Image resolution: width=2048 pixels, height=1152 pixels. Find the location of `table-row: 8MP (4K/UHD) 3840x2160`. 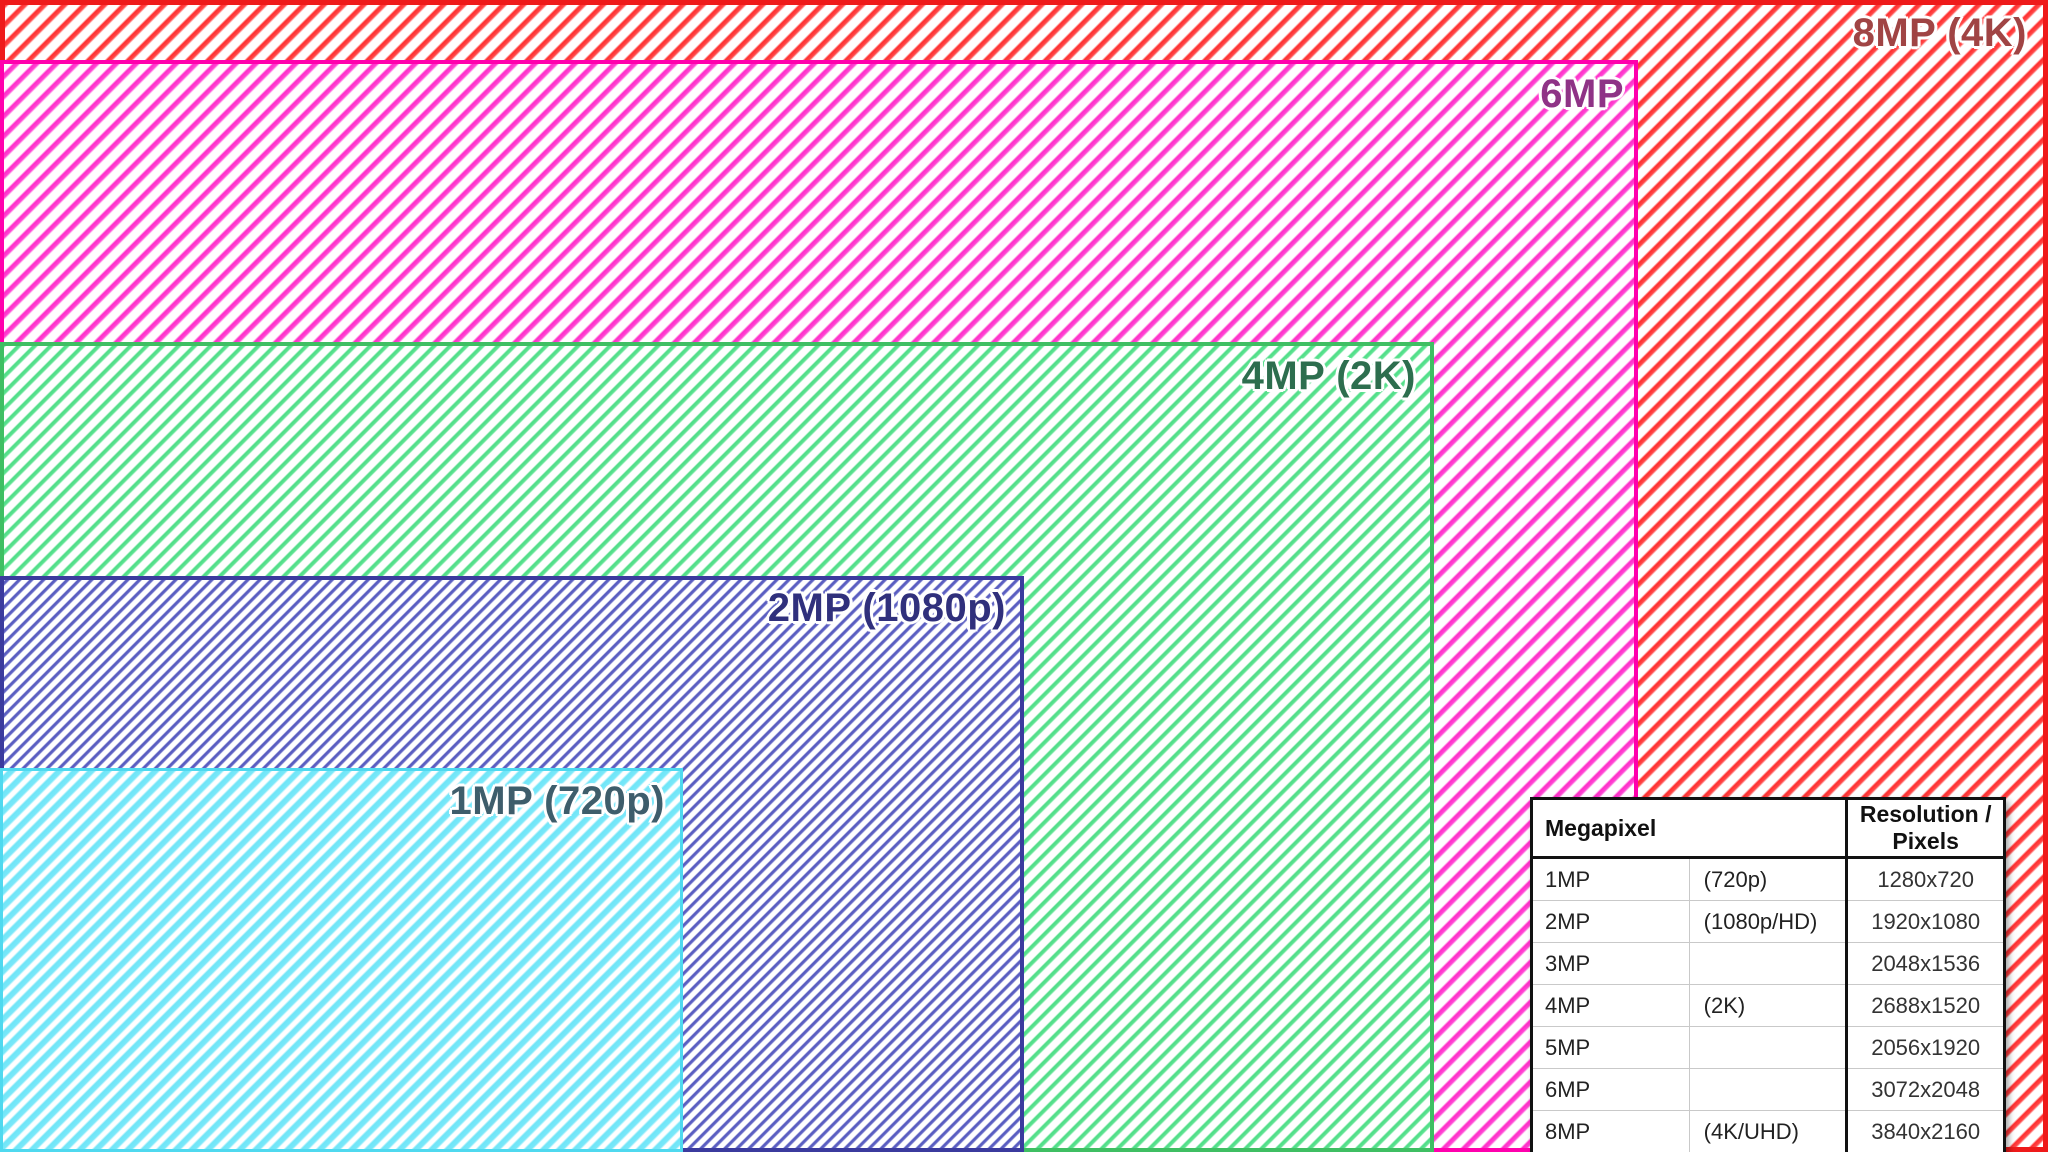

table-row: 8MP (4K/UHD) 3840x2160 is located at coordinates (1768, 1131).